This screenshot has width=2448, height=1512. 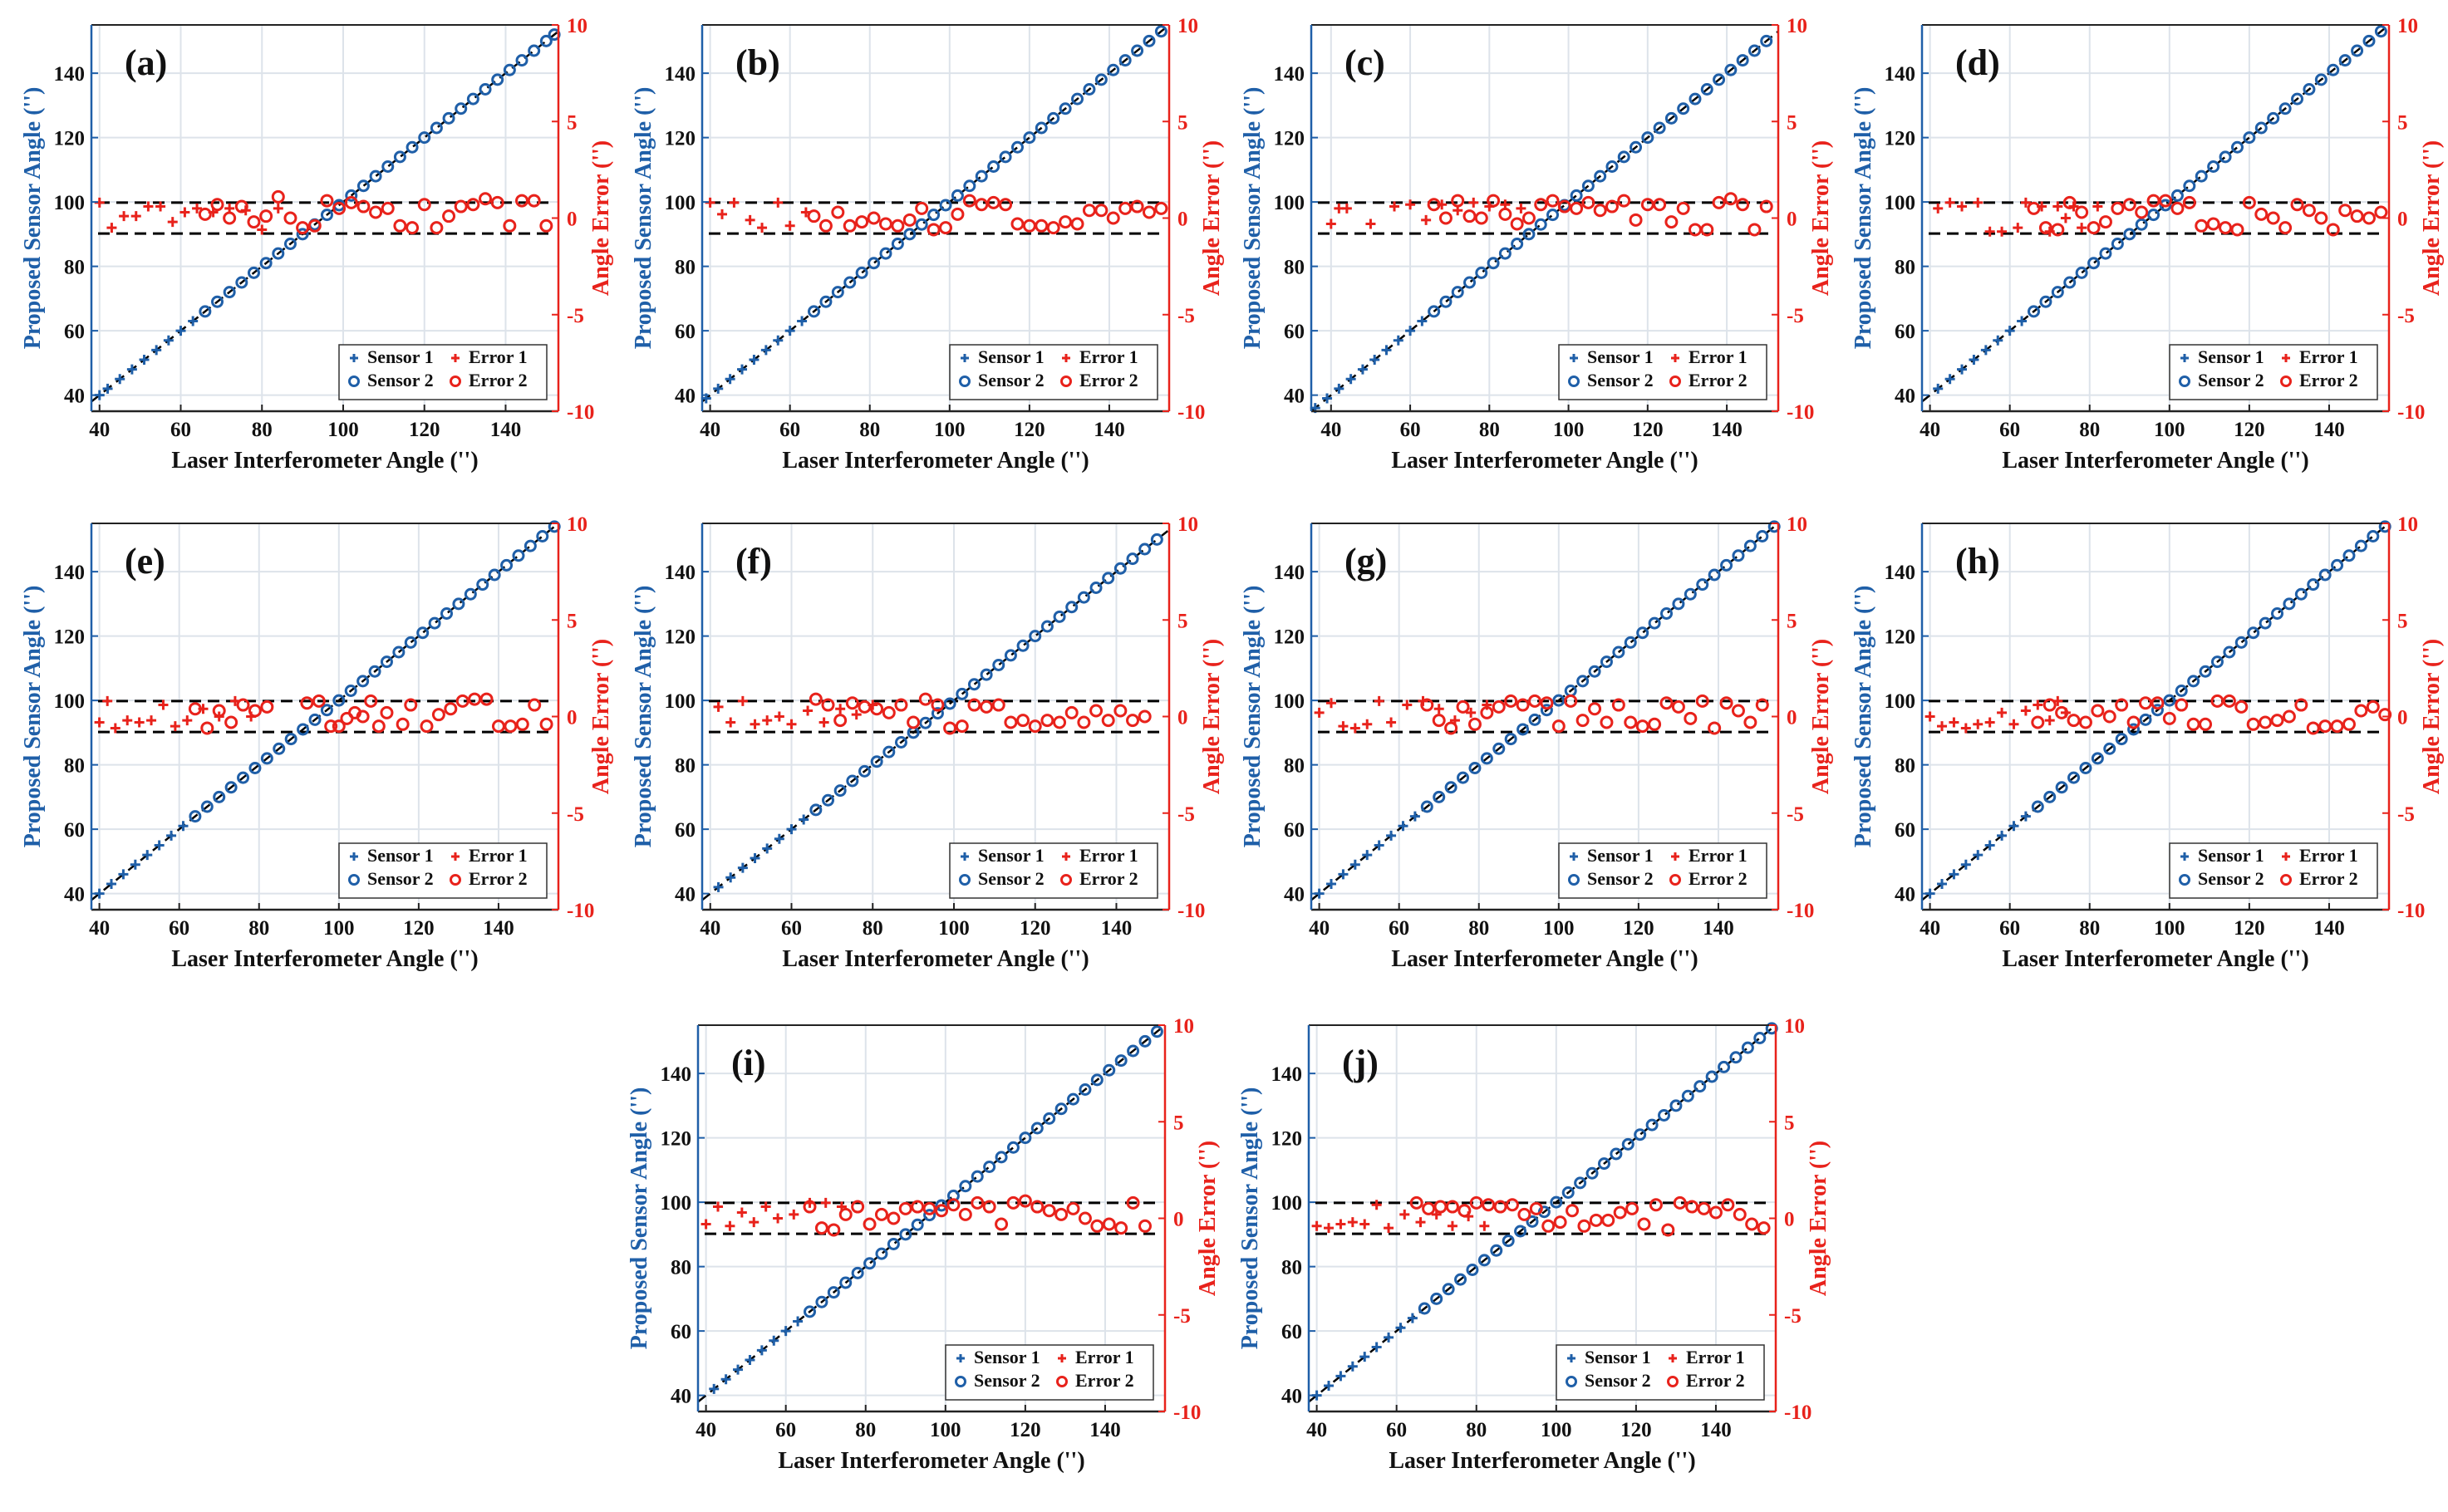 I want to click on panel-label: (e), so click(x=145, y=562).